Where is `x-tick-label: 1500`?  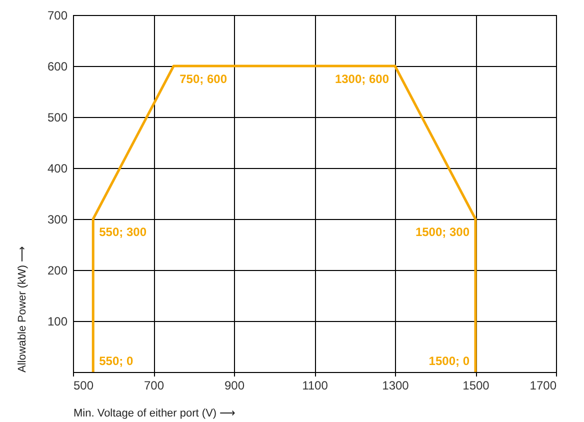 x-tick-label: 1500 is located at coordinates (476, 385).